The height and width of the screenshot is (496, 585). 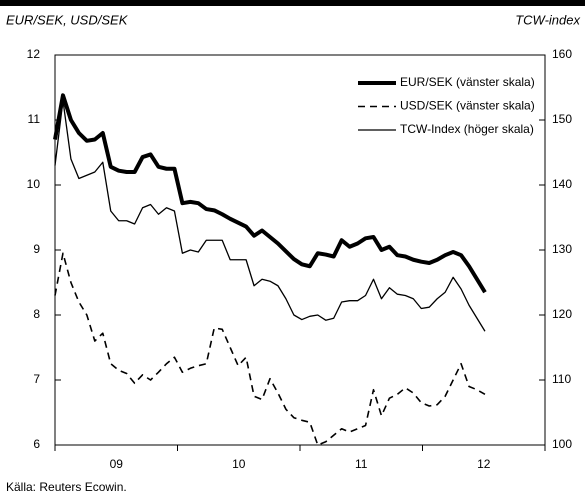 I want to click on x-tick-label: 10, so click(x=239, y=464).